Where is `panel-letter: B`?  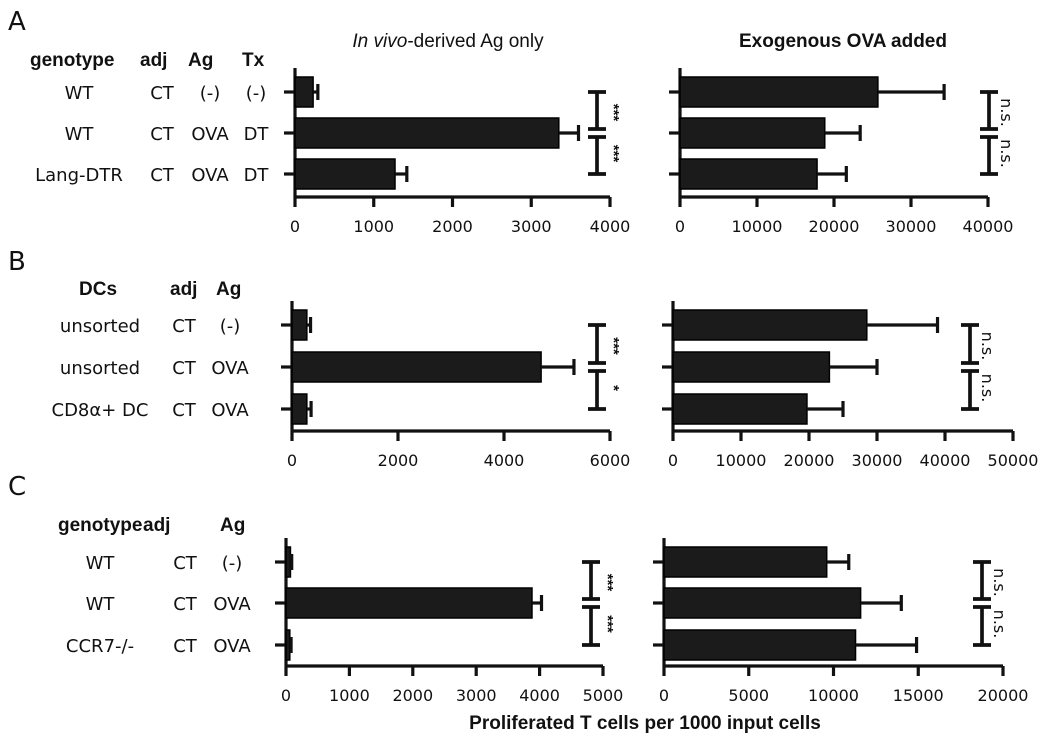
panel-letter: B is located at coordinates (17, 262).